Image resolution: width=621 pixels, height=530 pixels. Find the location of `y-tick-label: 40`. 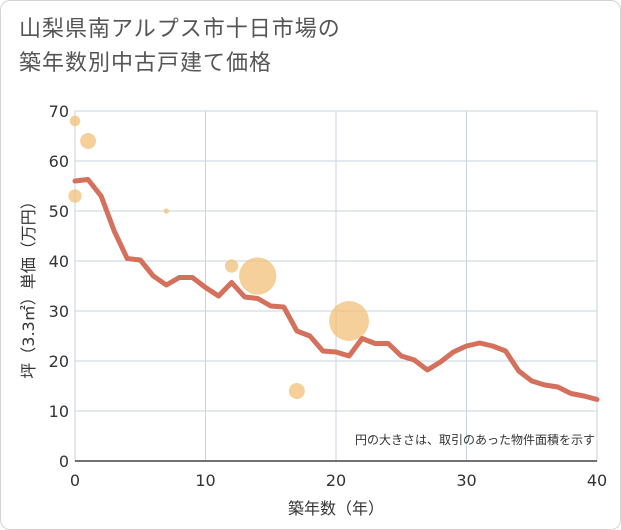

y-tick-label: 40 is located at coordinates (59, 261).